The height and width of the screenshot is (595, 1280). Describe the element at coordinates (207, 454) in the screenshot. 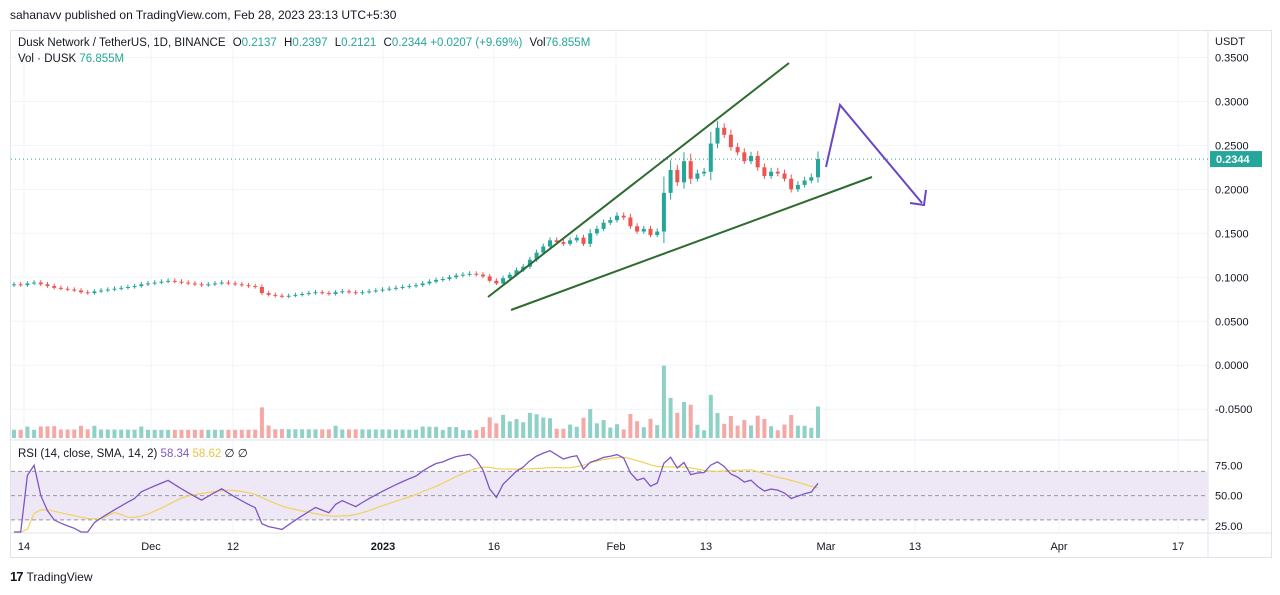

I see `rsi-sma-value: 58.62` at that location.